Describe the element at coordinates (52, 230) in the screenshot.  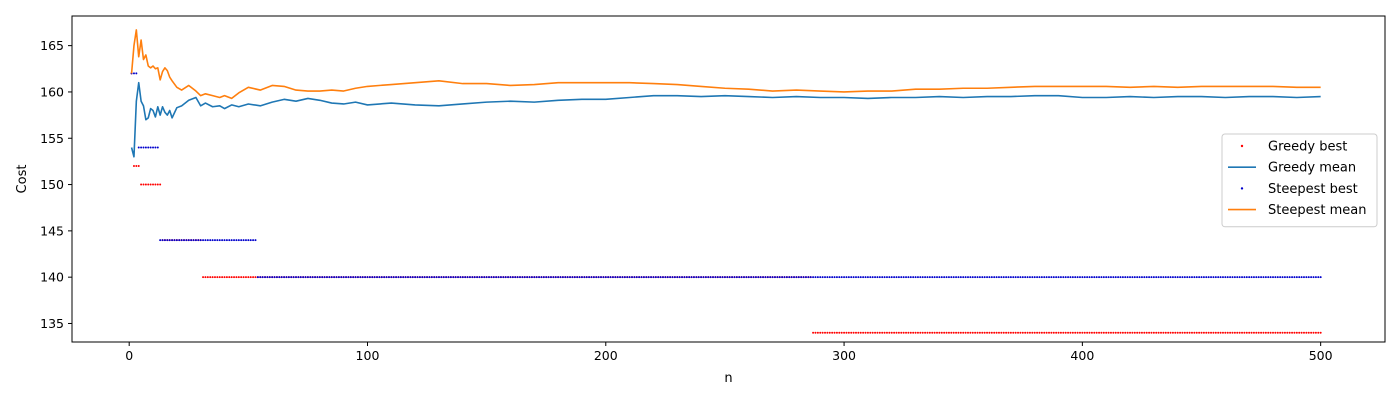
I see `y-tick-label: 145` at that location.